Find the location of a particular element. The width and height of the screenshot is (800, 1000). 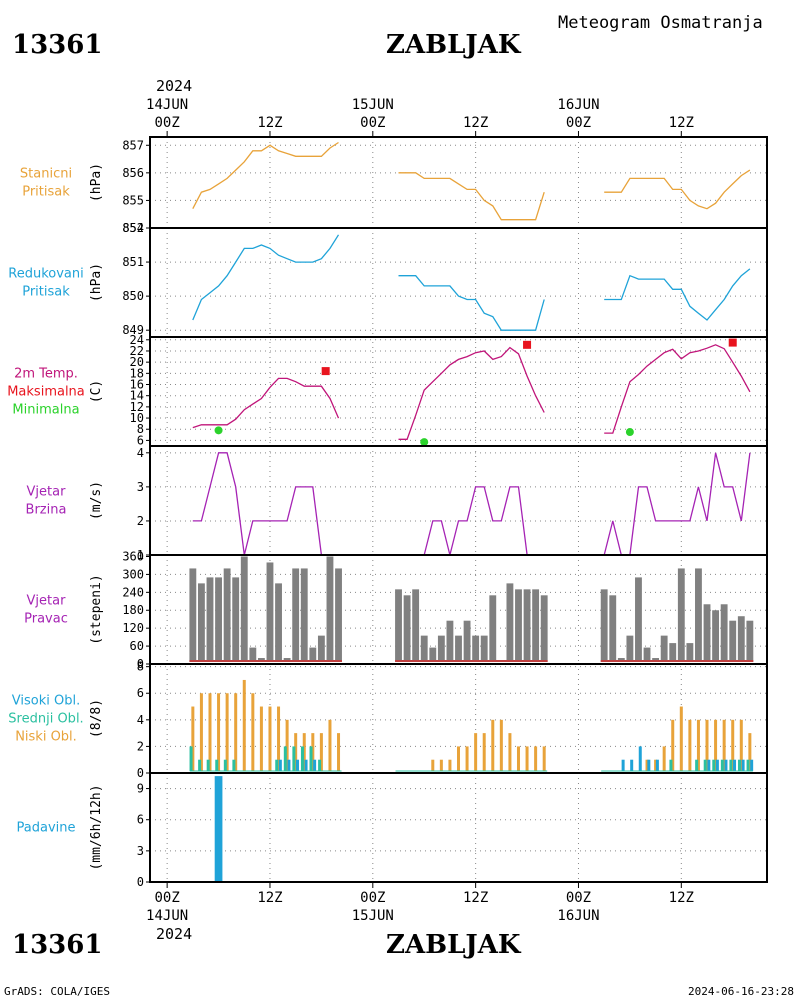

y-tick-label: 4 is located at coordinates (140, 720).